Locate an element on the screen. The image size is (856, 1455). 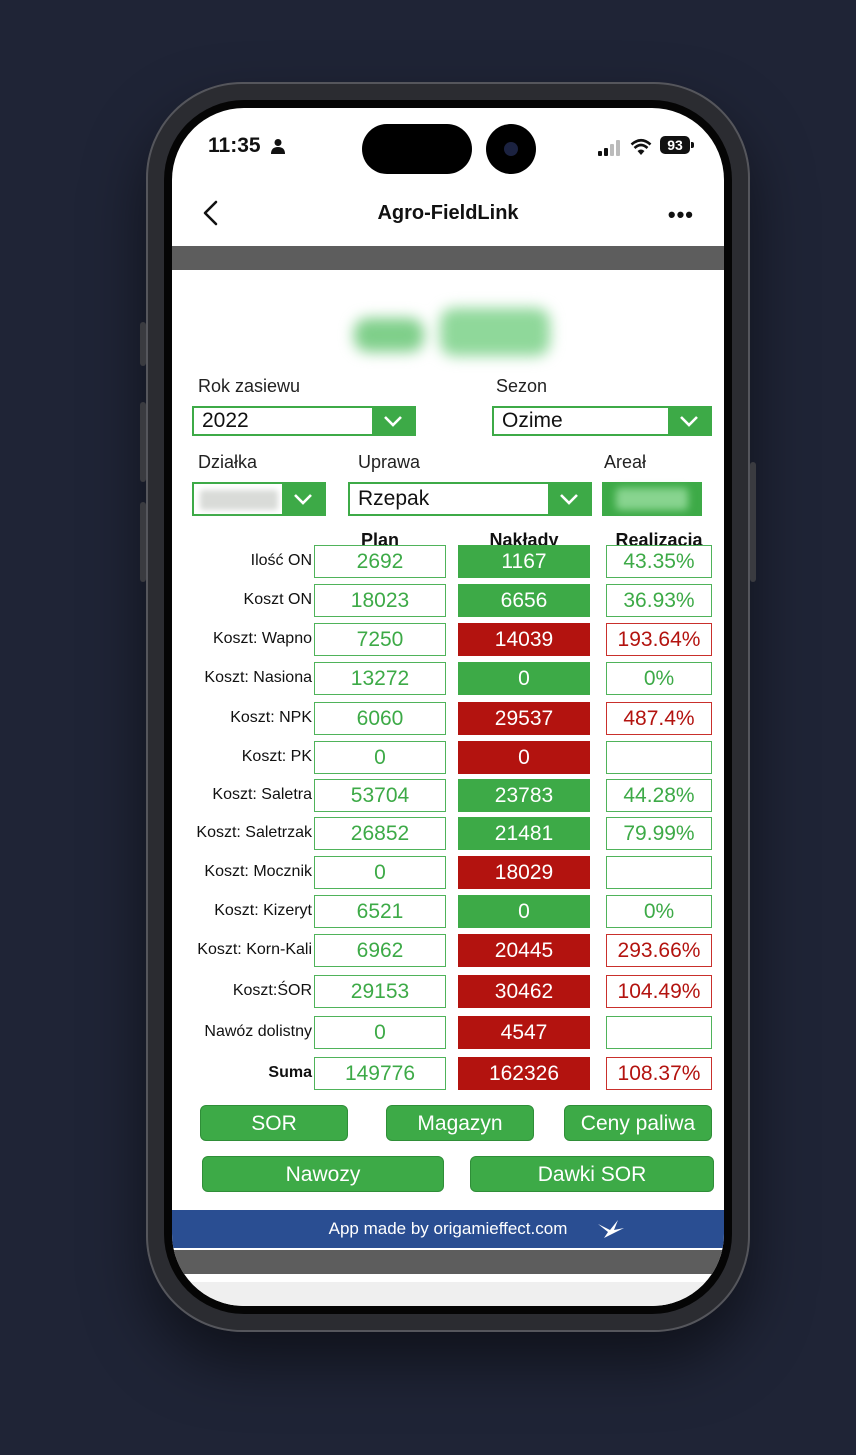
ceny-paliwa-button: Ceny paliwa is located at coordinates (638, 1123).